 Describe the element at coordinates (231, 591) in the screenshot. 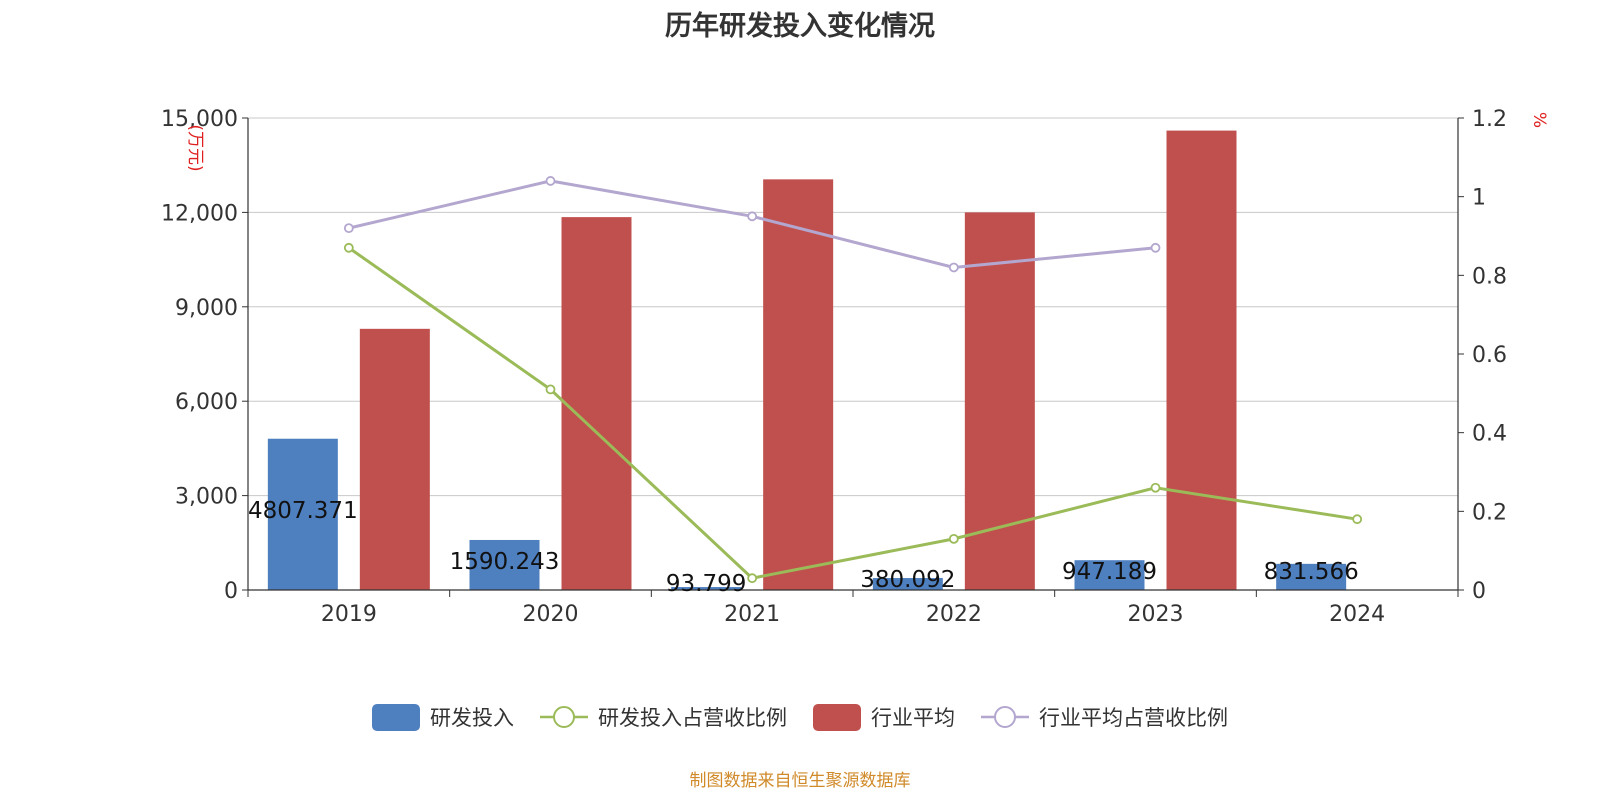

I see `left-axis-tick-label: 0` at that location.